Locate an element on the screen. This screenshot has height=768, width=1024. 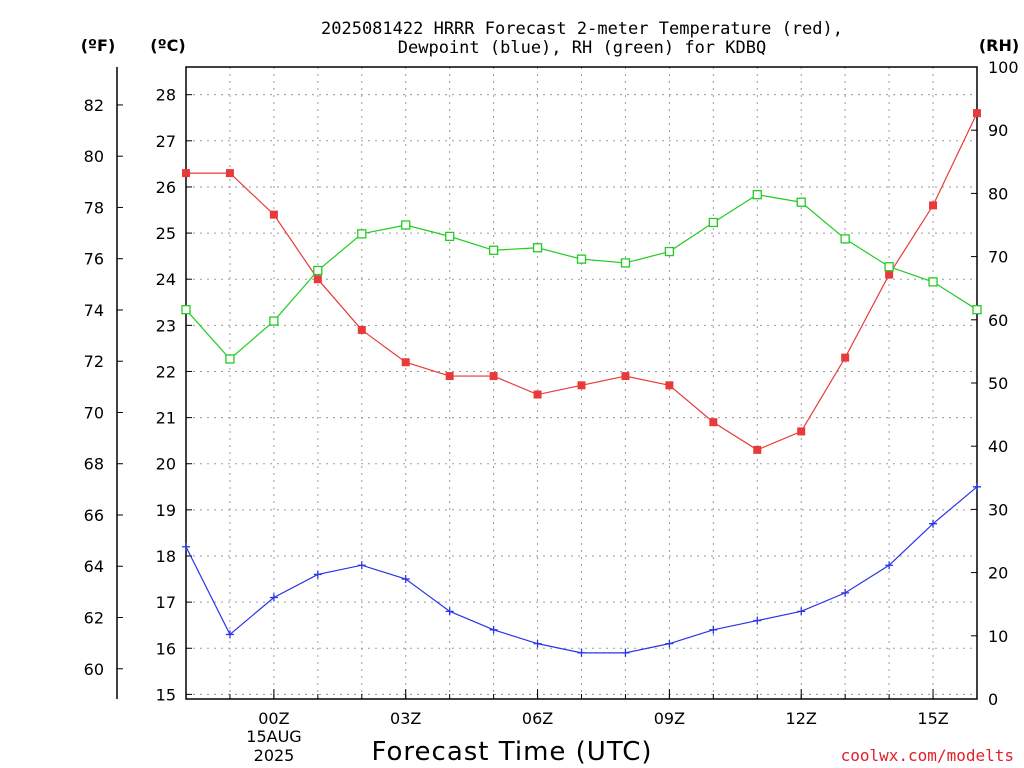
date-day-label: 15AUG is located at coordinates (273, 736).